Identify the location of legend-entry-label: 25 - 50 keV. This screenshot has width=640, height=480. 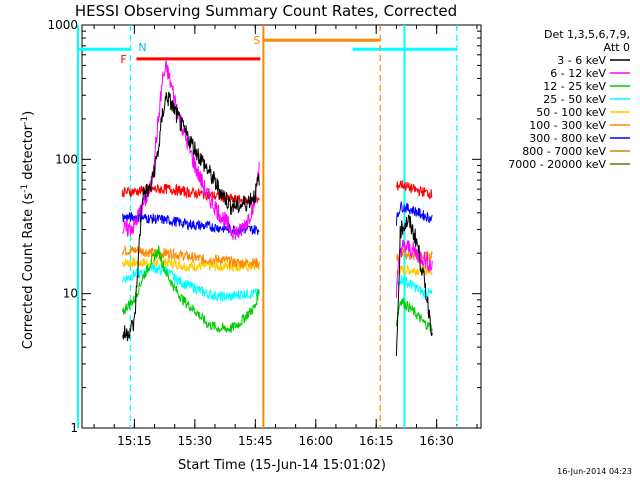
(574, 99).